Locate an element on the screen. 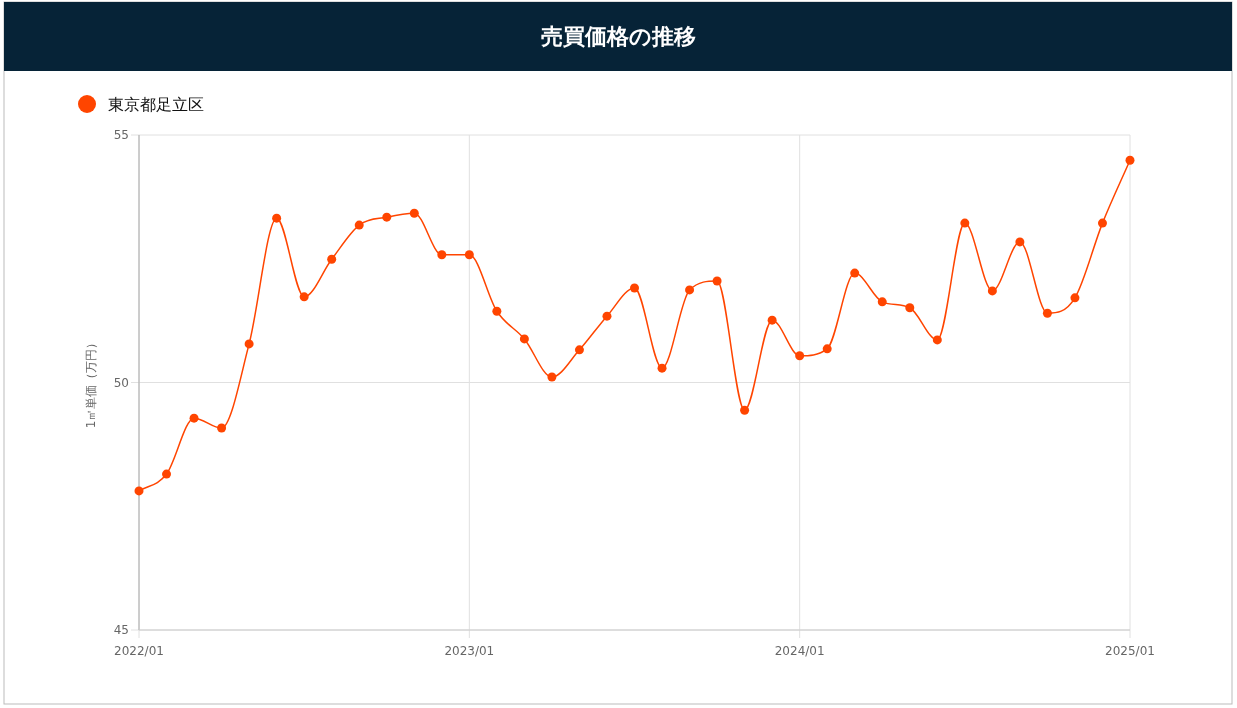 Image resolution: width=1237 pixels, height=708 pixels. y-tick-label: 45 is located at coordinates (121, 630).